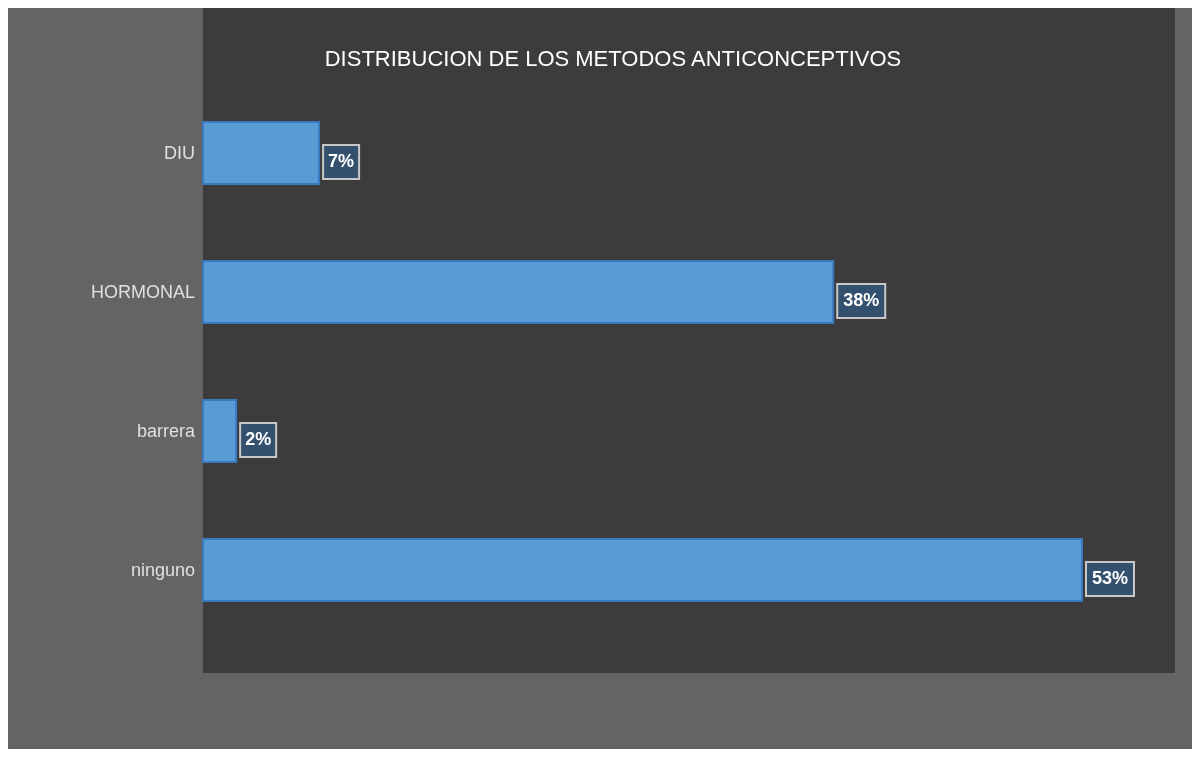 This screenshot has width=1200, height=757. I want to click on y-tick-label: ninguno, so click(162, 569).